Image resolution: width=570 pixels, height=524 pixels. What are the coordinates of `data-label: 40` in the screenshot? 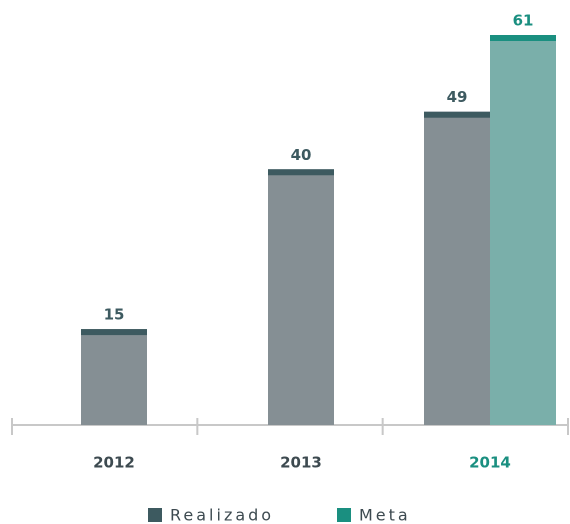 It's located at (301, 155).